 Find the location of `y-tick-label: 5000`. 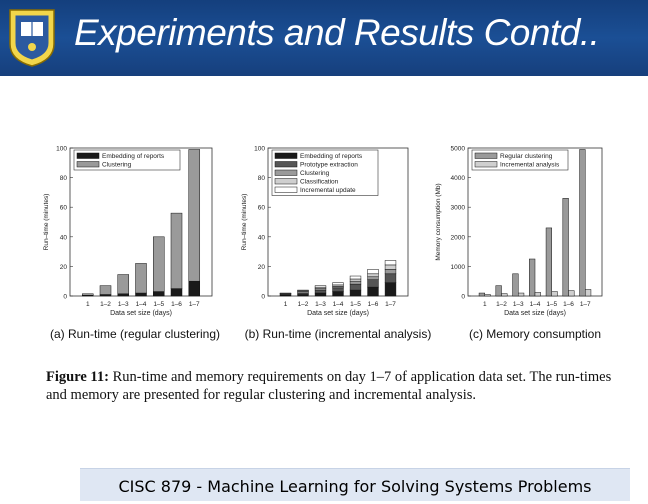

y-tick-label: 5000 is located at coordinates (458, 149).